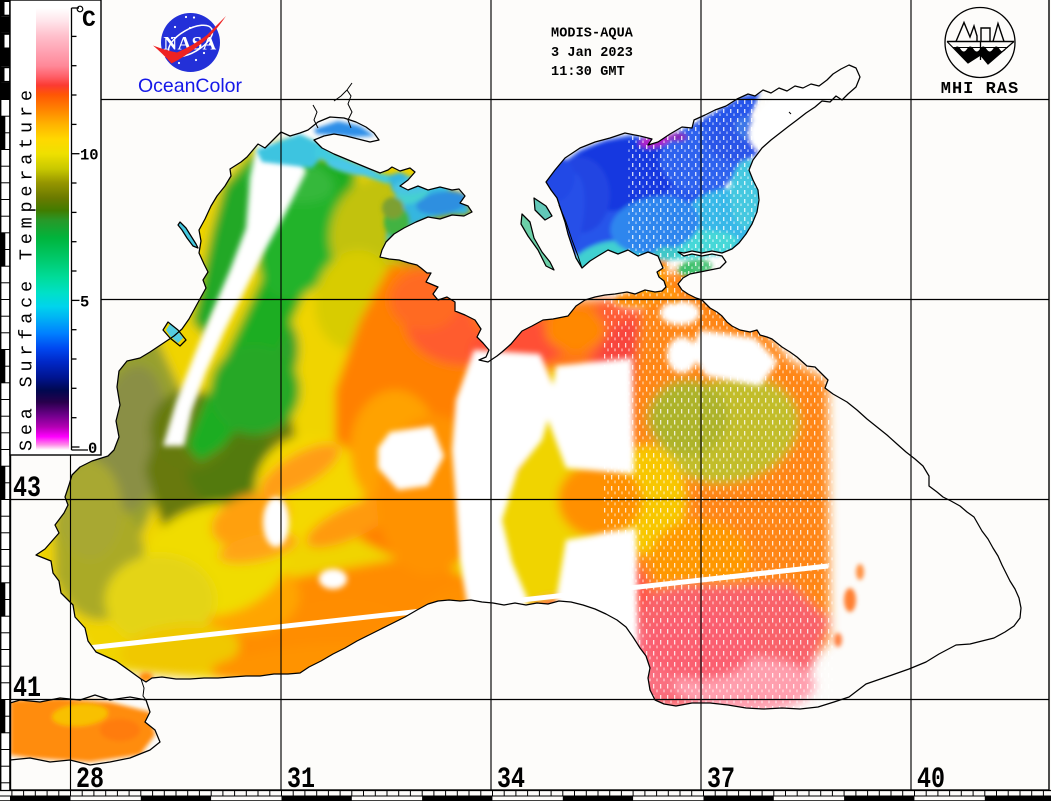 This screenshot has height=801, width=1051. I want to click on svg-text: 10, so click(89, 156).